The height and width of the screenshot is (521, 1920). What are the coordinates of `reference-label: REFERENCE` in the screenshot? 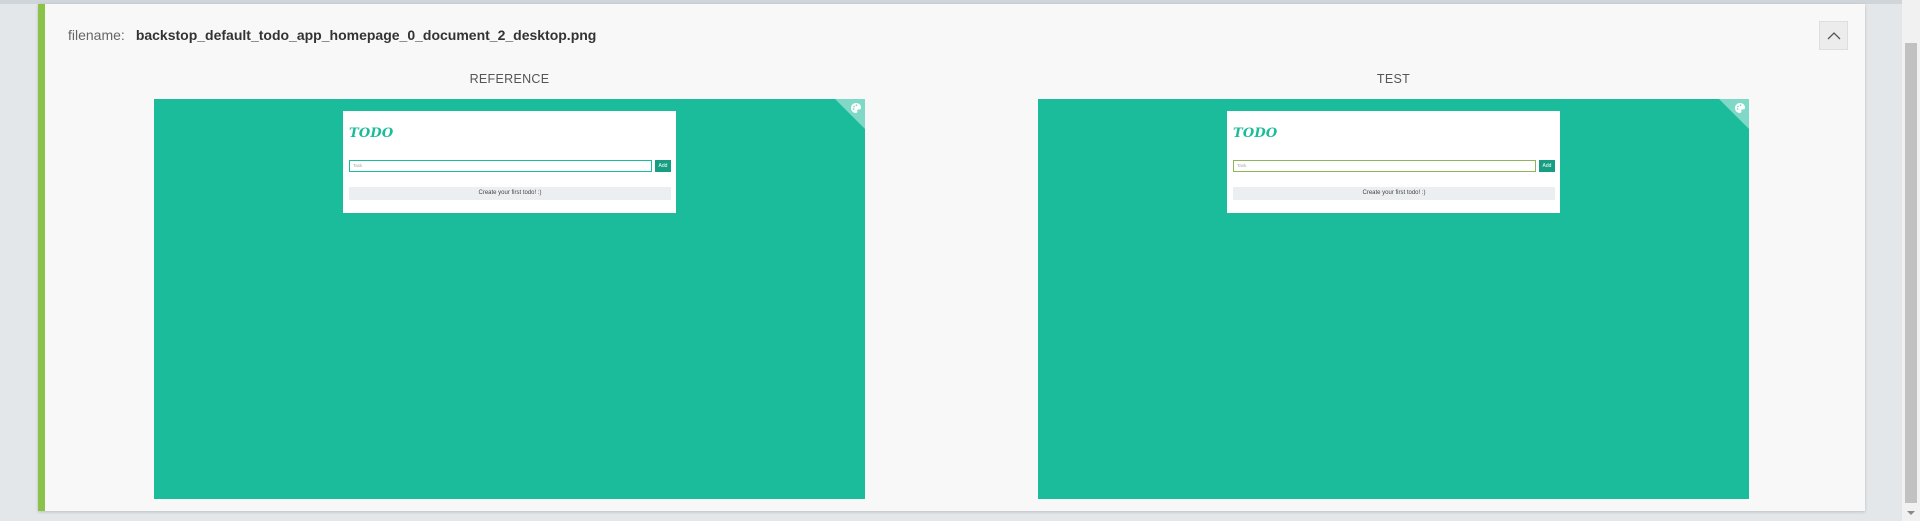 It's located at (509, 79).